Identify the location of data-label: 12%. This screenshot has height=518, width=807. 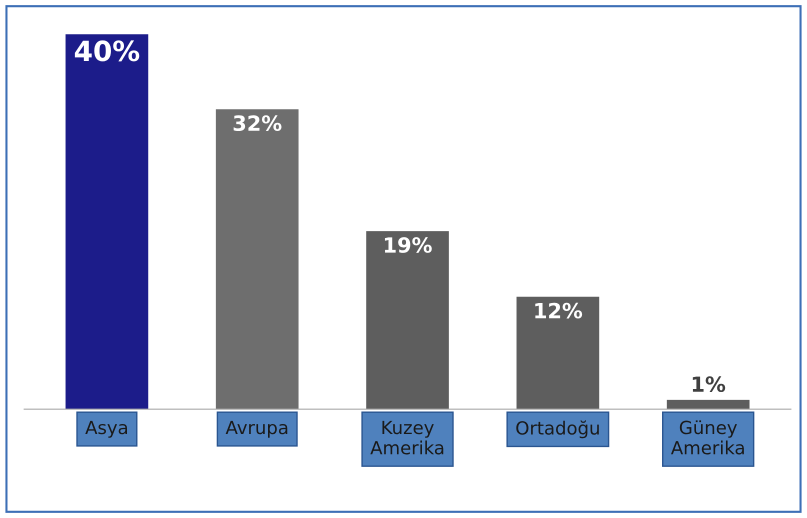
(558, 310).